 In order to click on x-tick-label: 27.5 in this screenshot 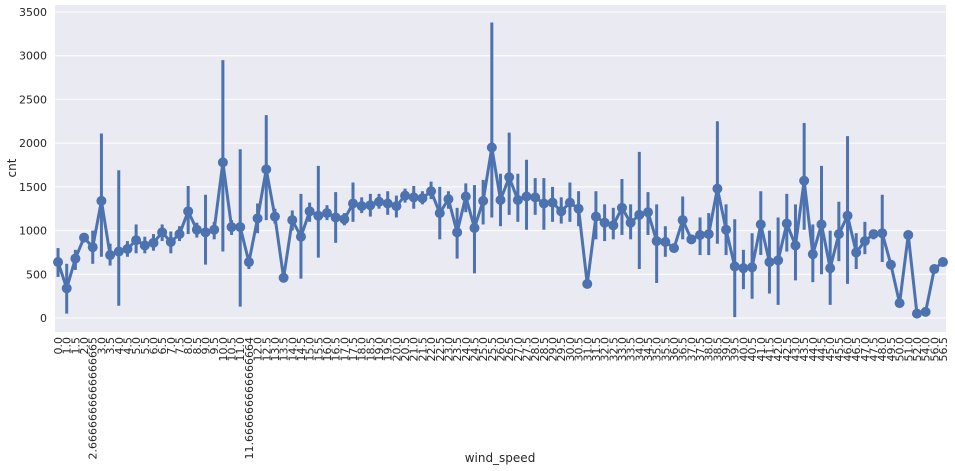, I will do `click(527, 349)`.